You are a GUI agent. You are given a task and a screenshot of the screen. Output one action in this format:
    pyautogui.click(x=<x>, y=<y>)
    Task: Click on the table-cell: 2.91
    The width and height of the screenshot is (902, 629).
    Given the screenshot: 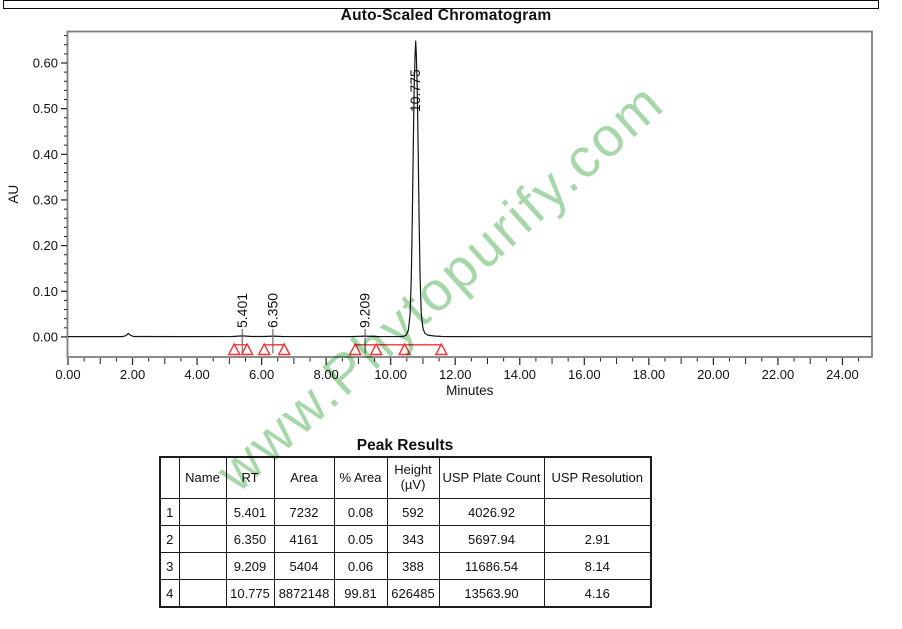 What is the action you would take?
    pyautogui.click(x=597, y=539)
    